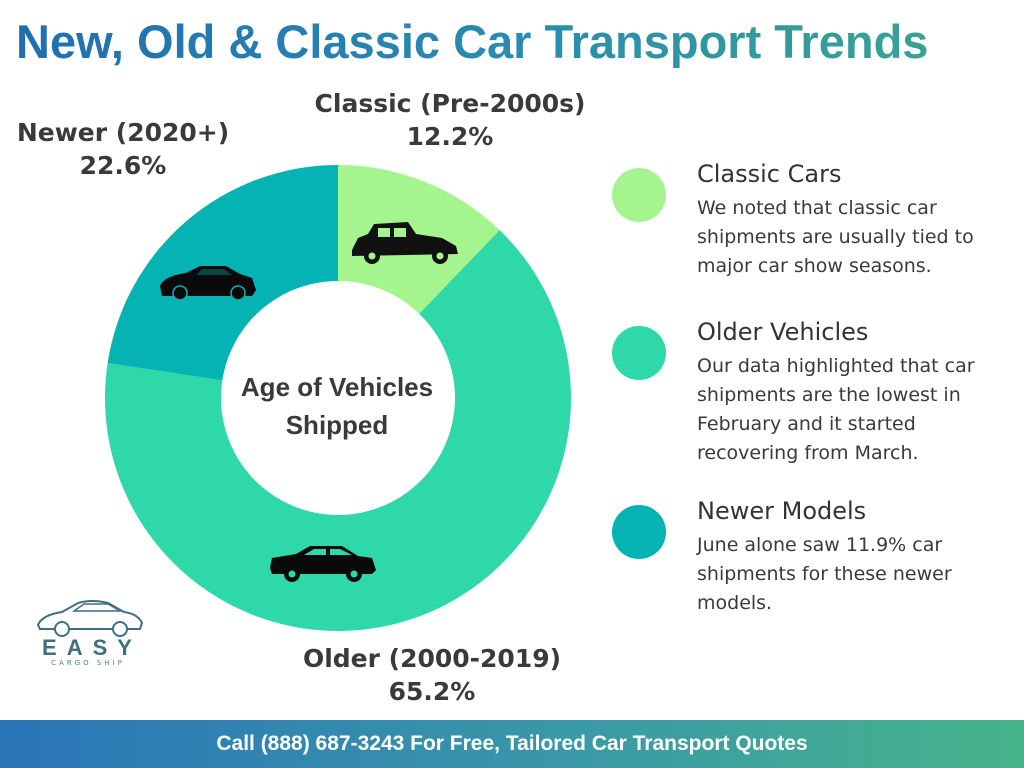 The height and width of the screenshot is (768, 1024). Describe the element at coordinates (783, 332) in the screenshot. I see `legend-title-older: Older Vehicles` at that location.